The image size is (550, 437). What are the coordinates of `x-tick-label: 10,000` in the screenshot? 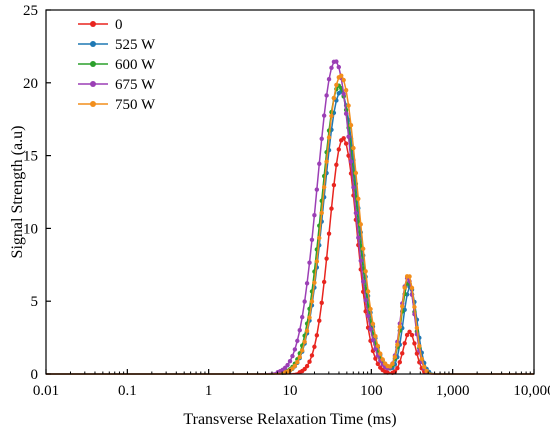 It's located at (531, 391).